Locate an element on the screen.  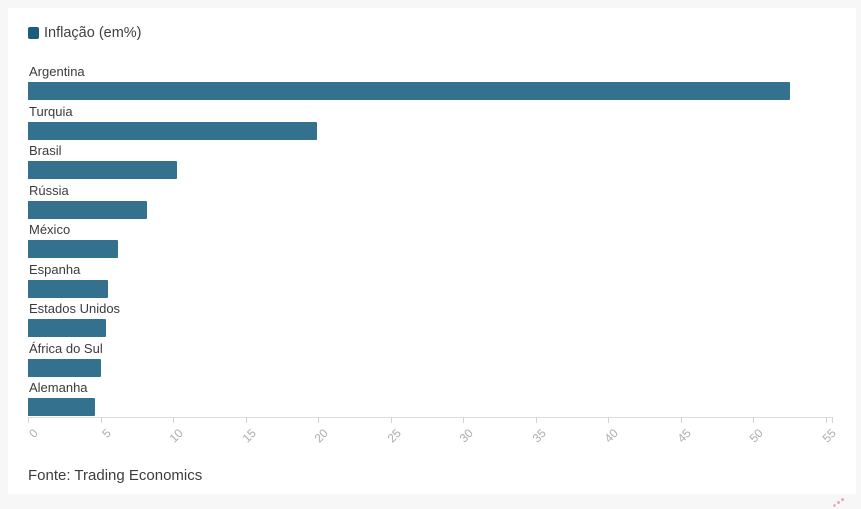
axis-tick-label: 0 is located at coordinates (33, 433).